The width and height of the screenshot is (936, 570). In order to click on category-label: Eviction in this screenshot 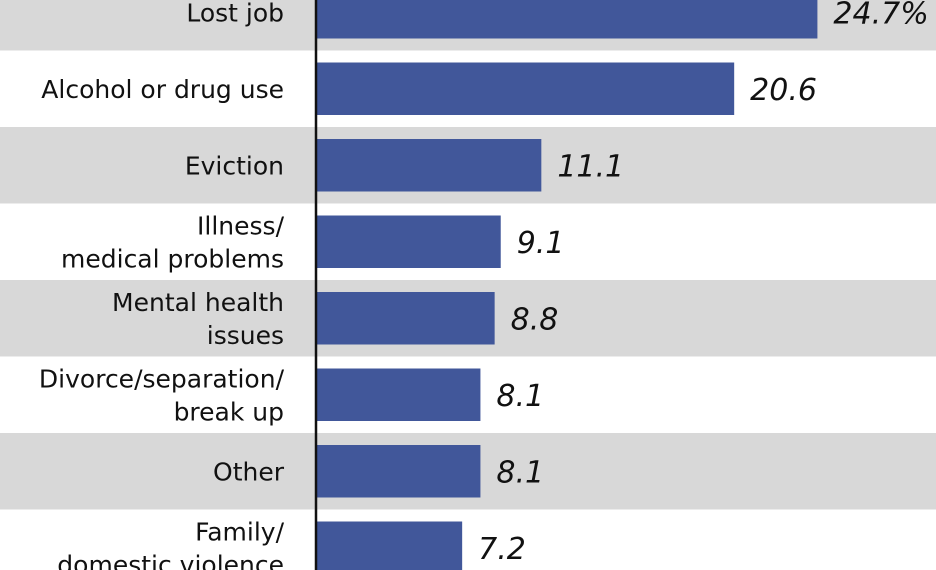, I will do `click(234, 165)`.